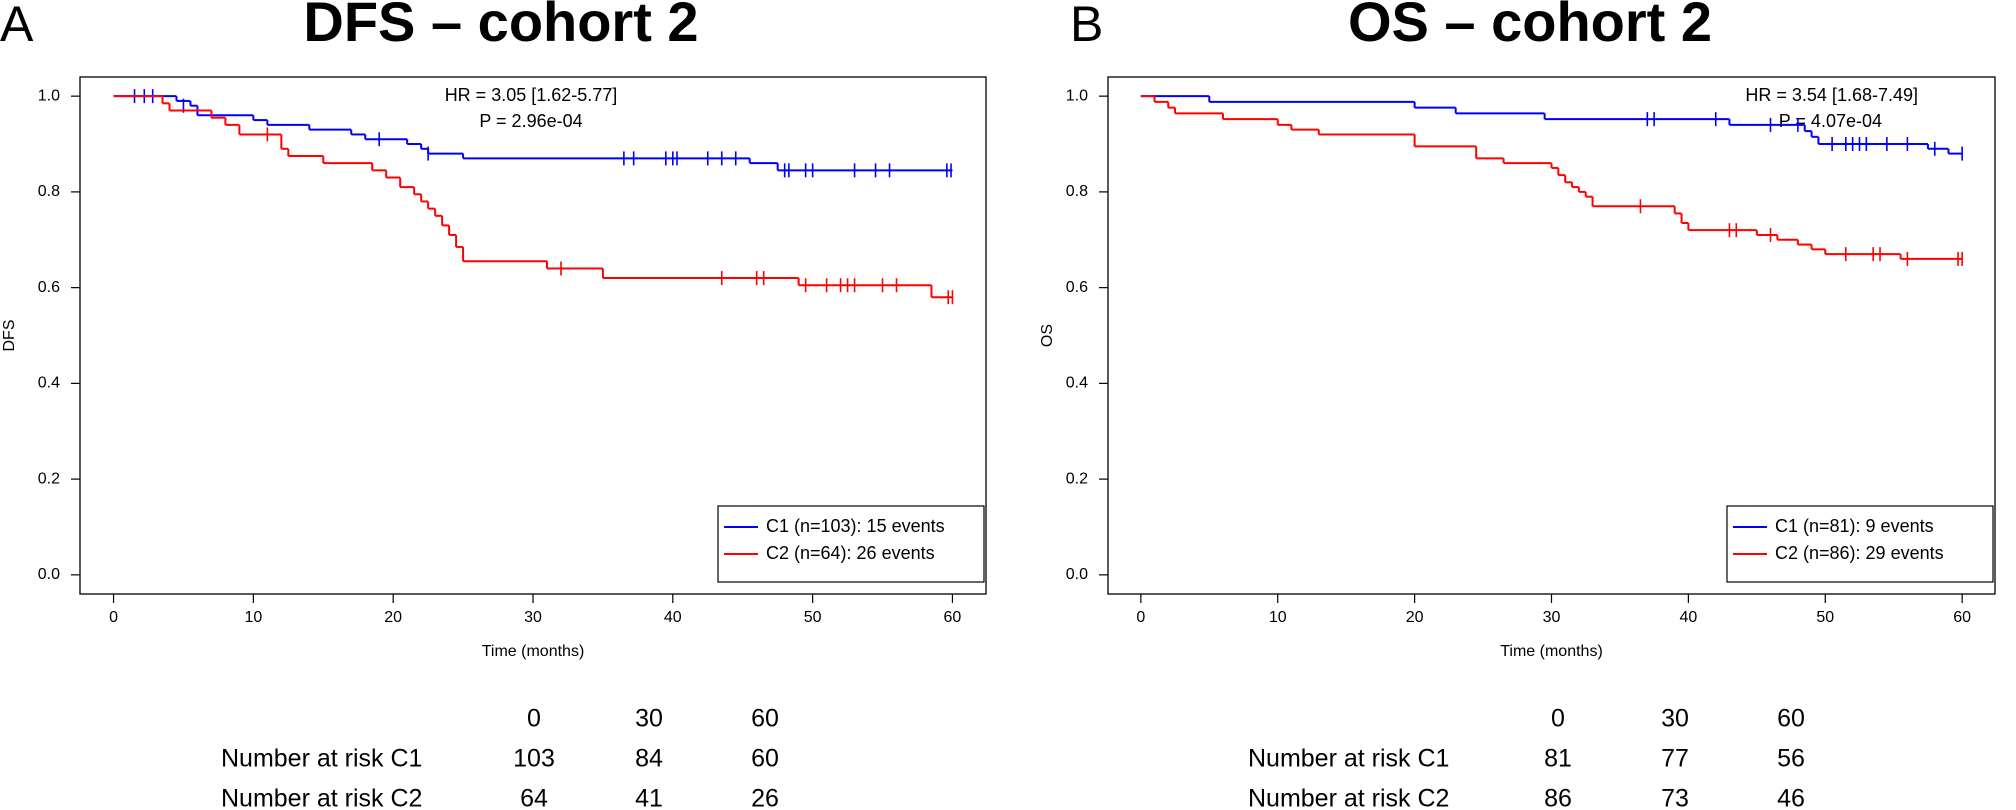 This screenshot has height=810, width=2016. What do you see at coordinates (534, 797) in the screenshot?
I see `risk-count: 64` at bounding box center [534, 797].